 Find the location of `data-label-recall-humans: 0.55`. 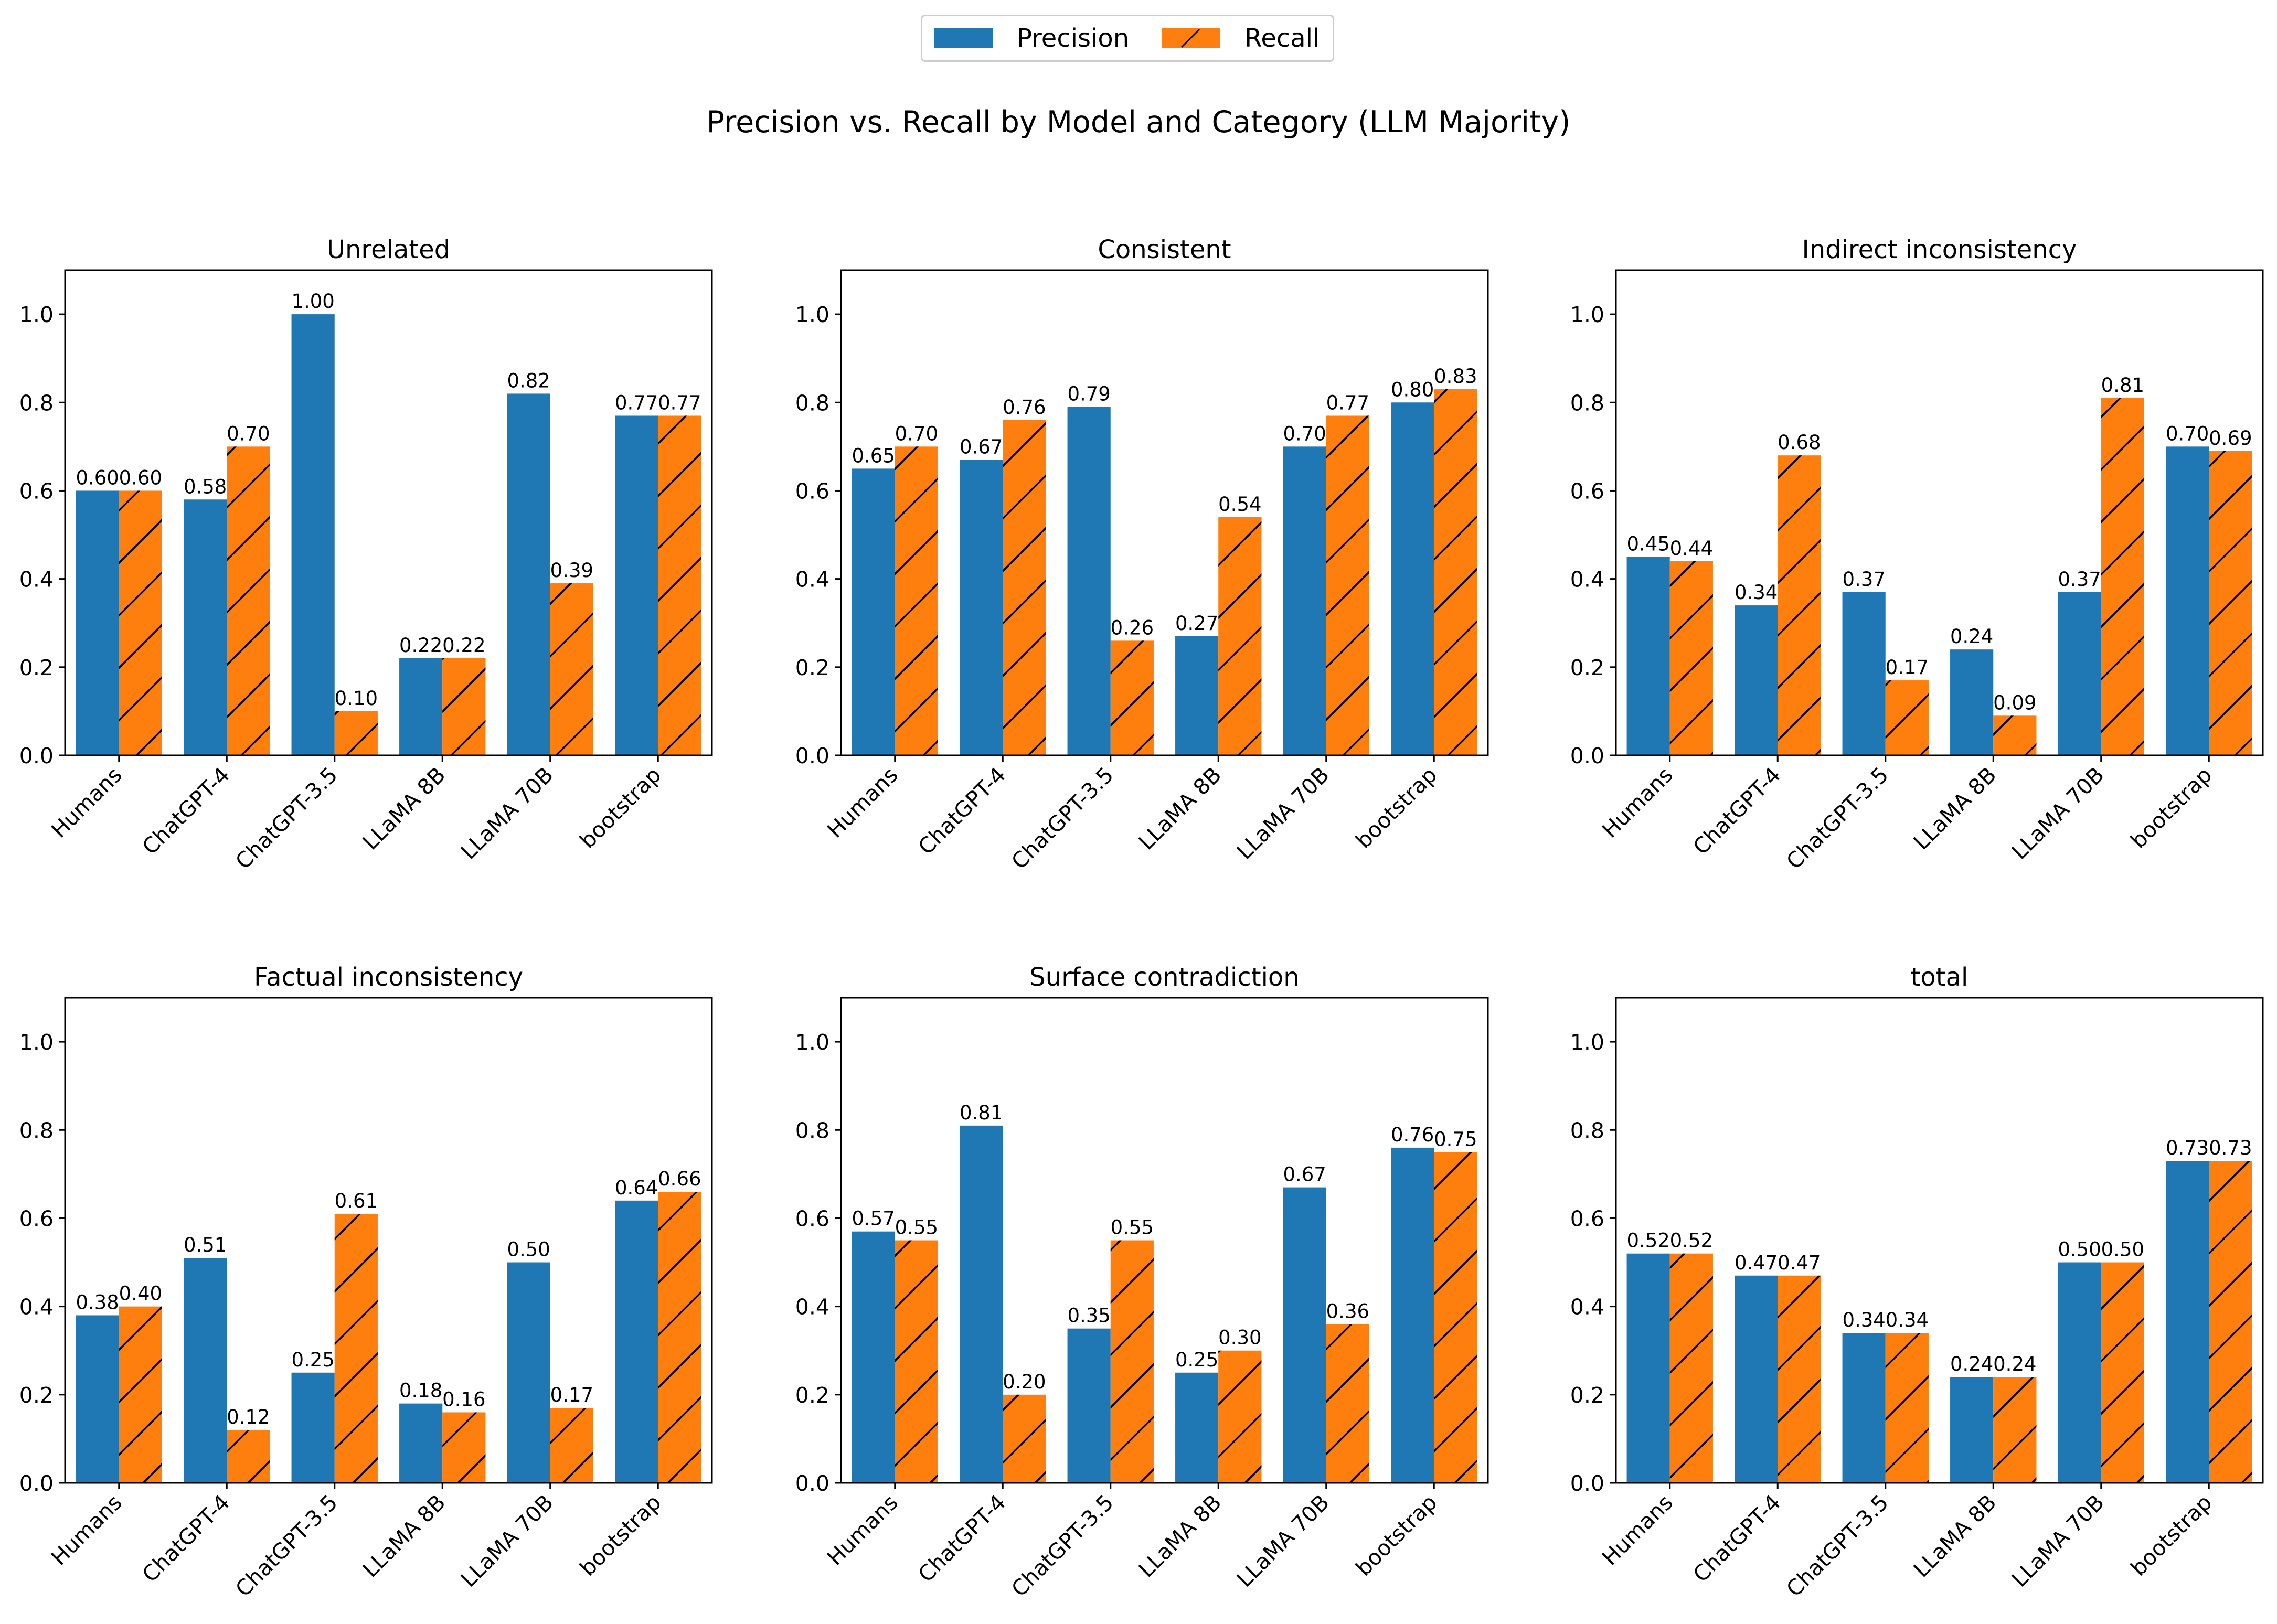

data-label-recall-humans: 0.55 is located at coordinates (916, 1227).